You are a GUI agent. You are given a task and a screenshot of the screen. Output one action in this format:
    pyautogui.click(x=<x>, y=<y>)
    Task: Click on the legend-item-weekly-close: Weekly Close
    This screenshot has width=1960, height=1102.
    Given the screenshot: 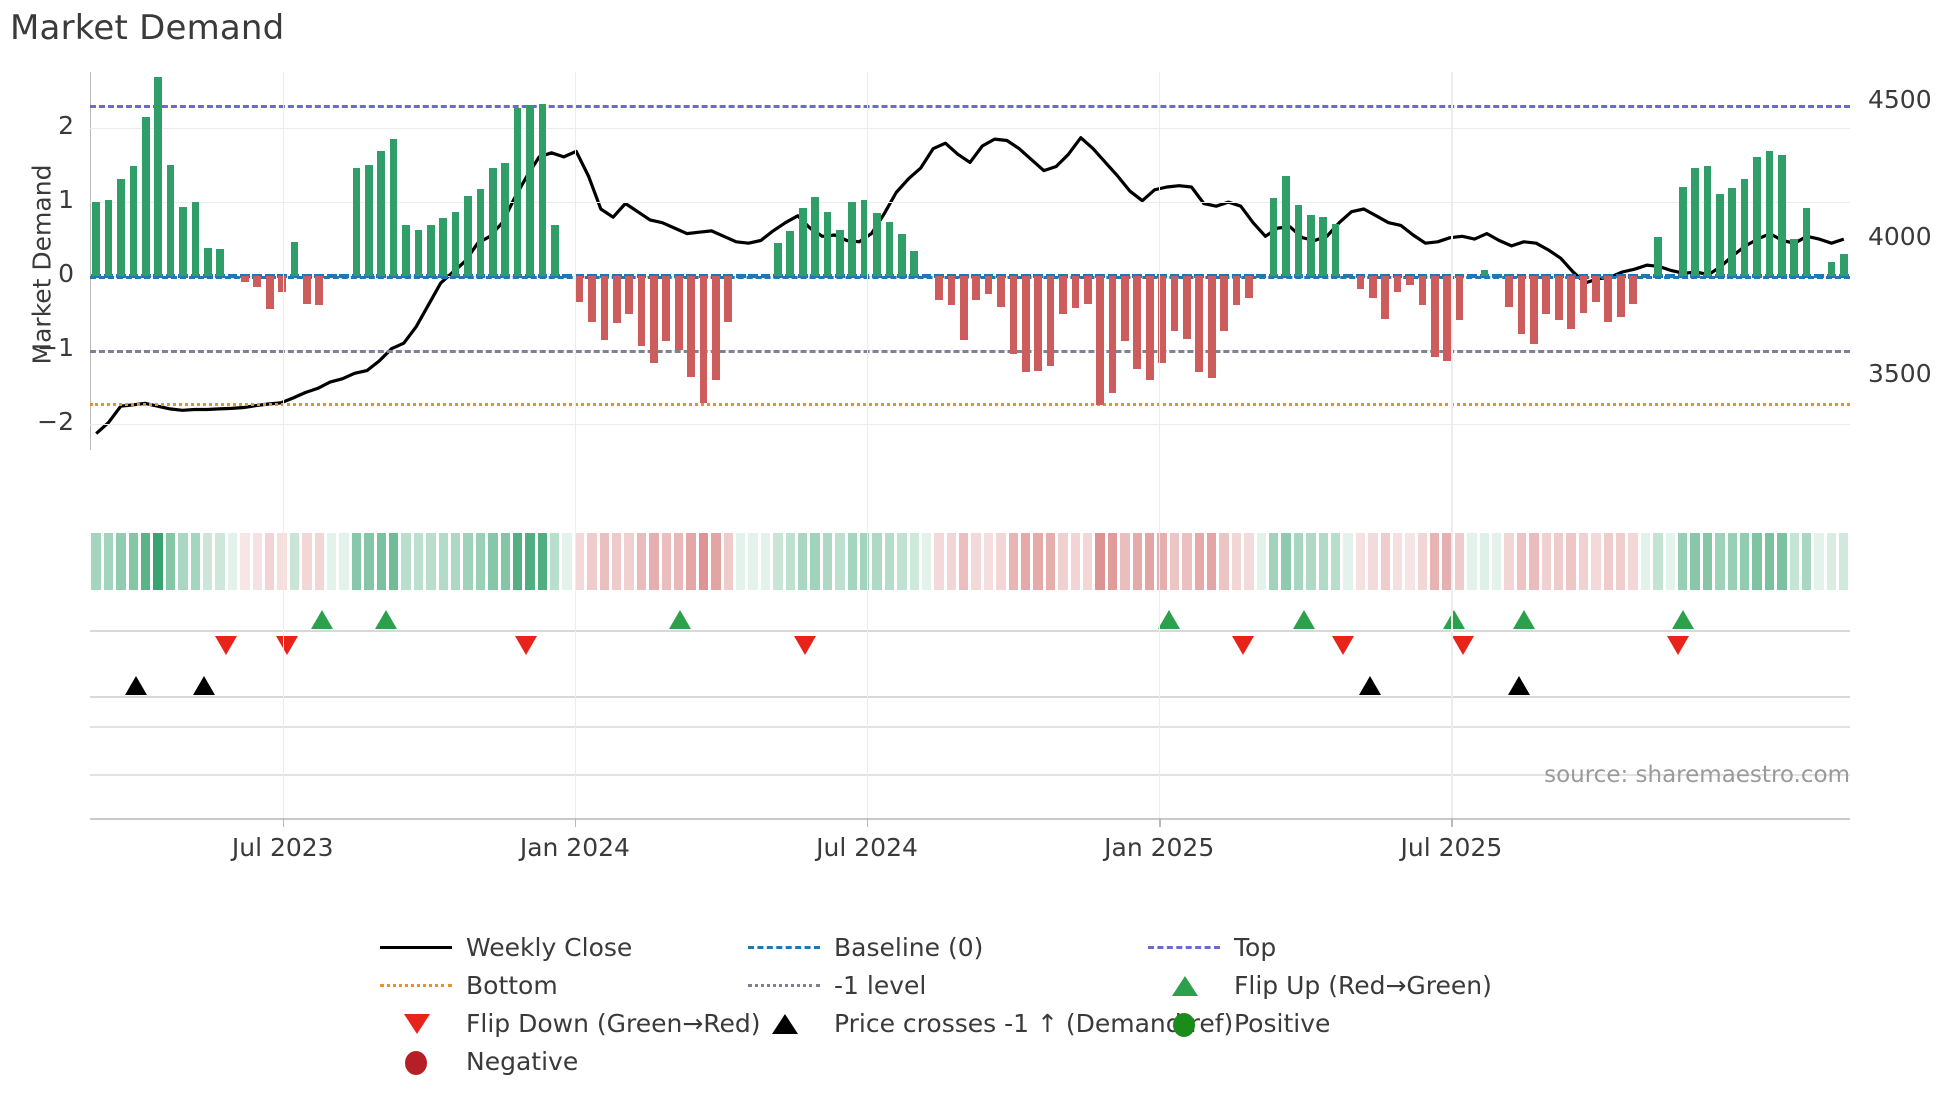 What is the action you would take?
    pyautogui.click(x=506, y=947)
    